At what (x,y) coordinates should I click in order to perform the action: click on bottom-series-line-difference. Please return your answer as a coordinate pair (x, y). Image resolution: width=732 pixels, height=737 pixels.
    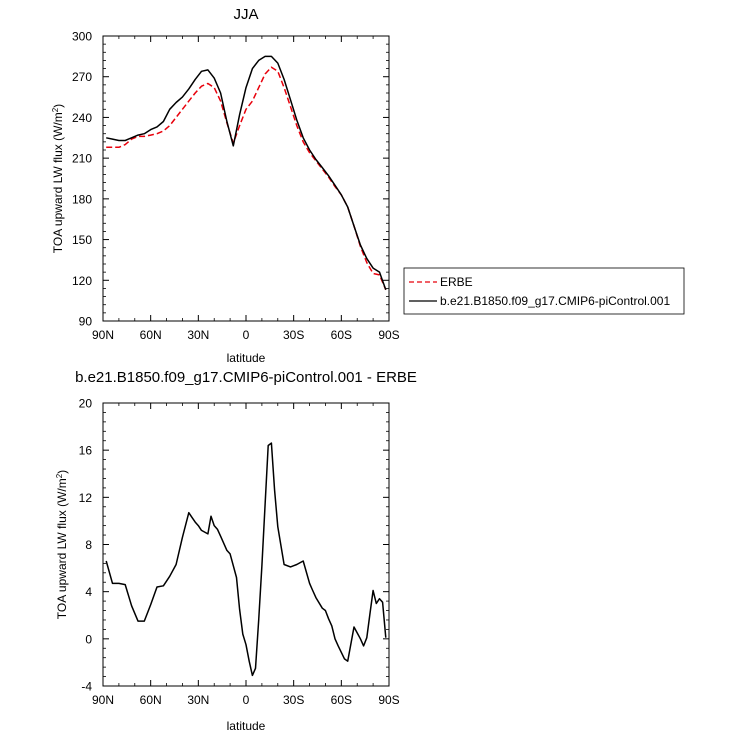
    Looking at the image, I should click on (246, 559).